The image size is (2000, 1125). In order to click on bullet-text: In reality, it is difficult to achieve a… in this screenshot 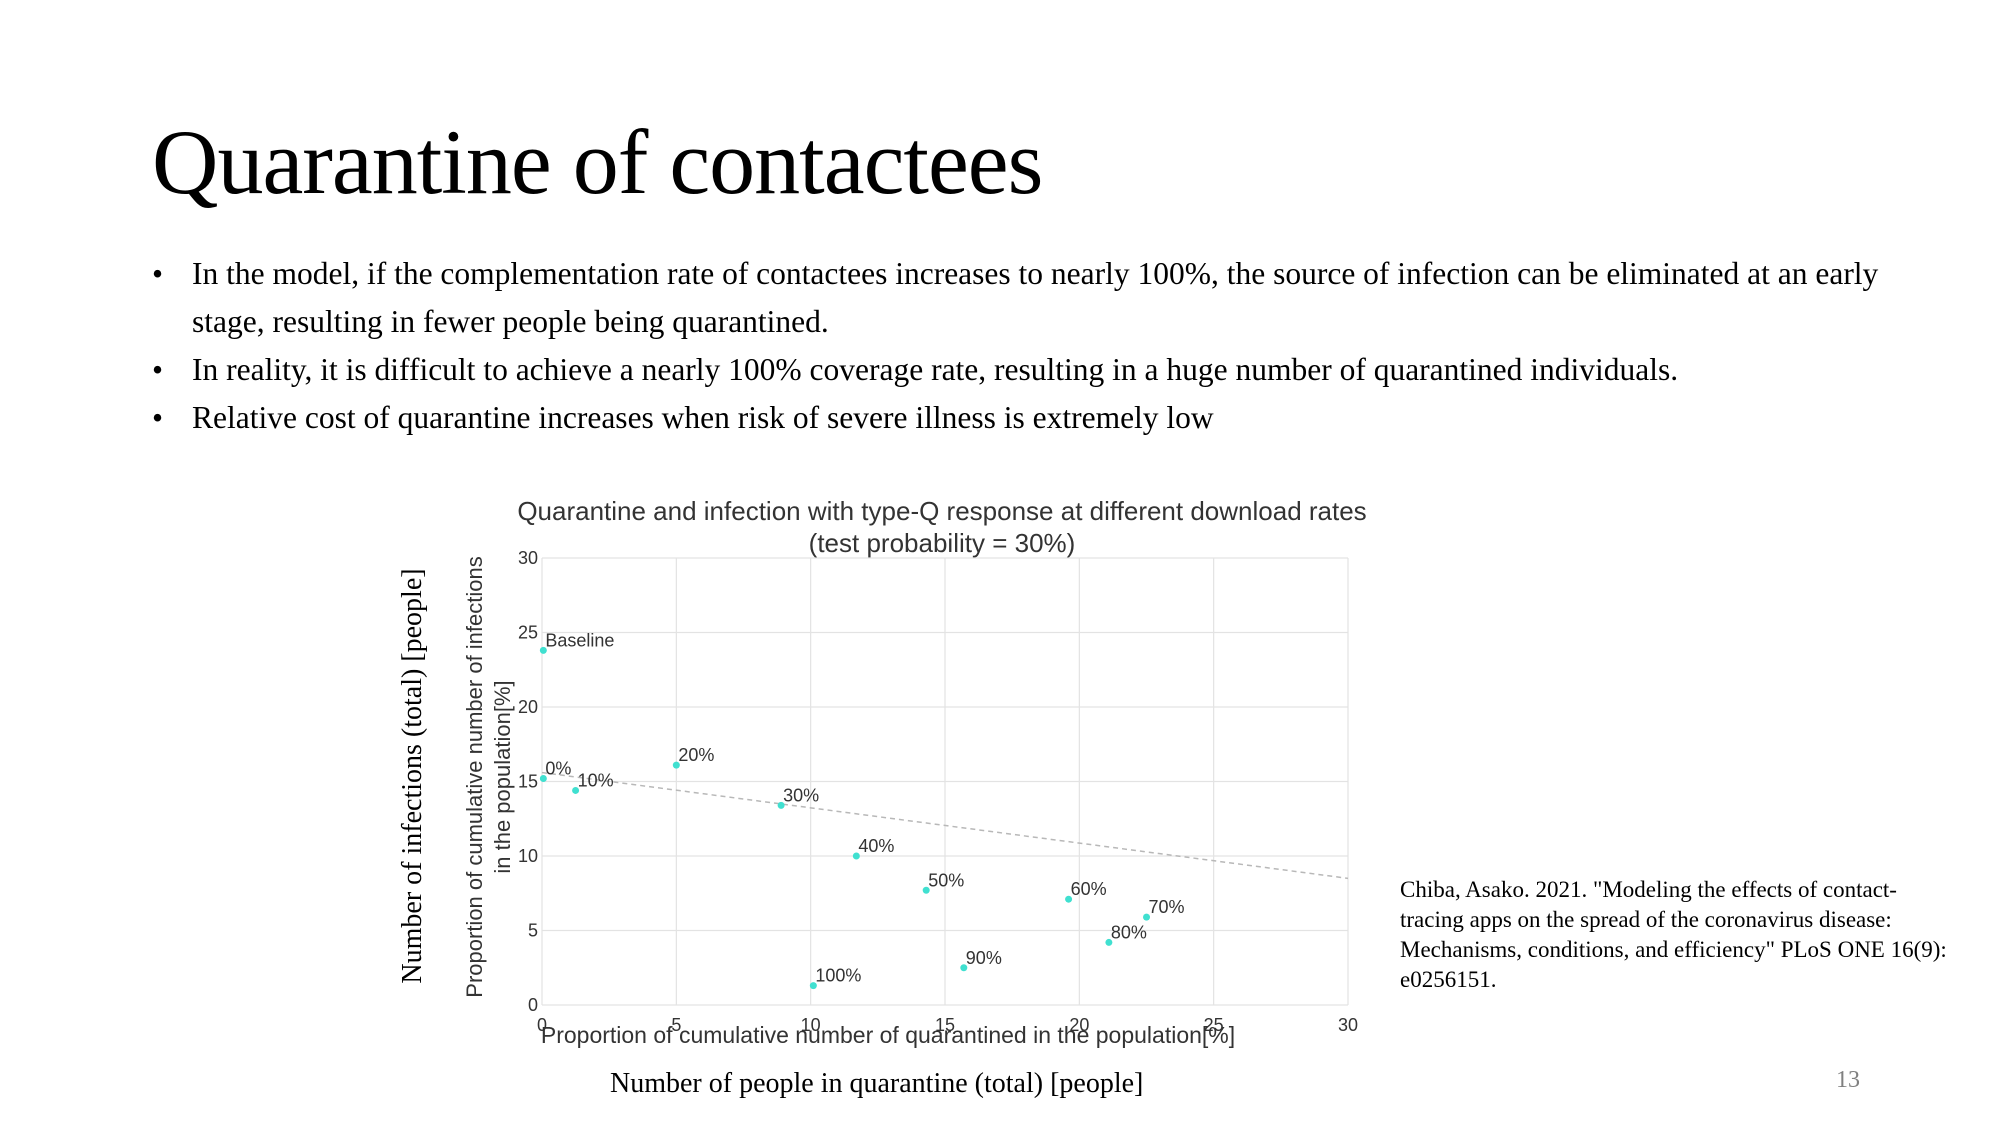, I will do `click(935, 369)`.